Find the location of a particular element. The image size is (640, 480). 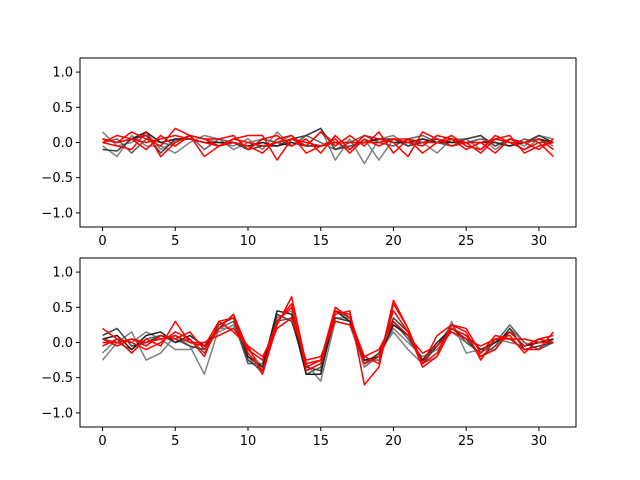

x-tick-label-bottom: 0 is located at coordinates (102, 441).